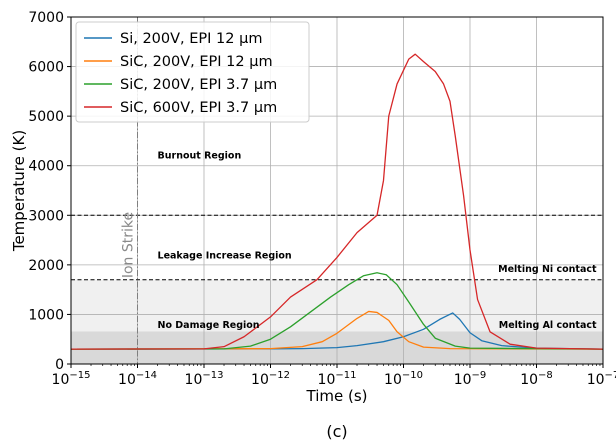  I want to click on y-tick-label-5: 5000, so click(46, 117).